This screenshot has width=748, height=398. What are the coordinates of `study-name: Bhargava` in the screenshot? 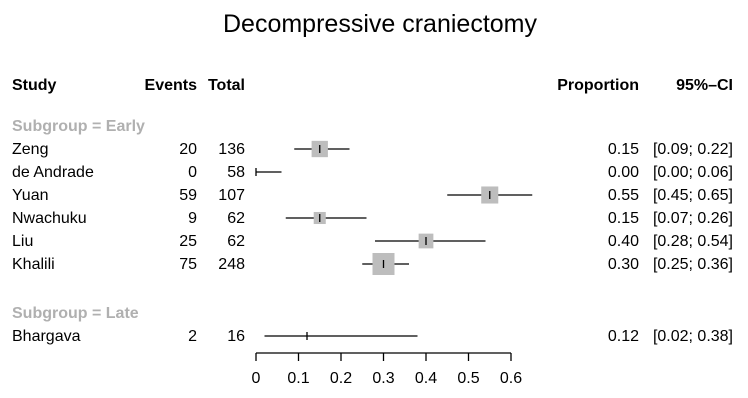 It's located at (46, 336).